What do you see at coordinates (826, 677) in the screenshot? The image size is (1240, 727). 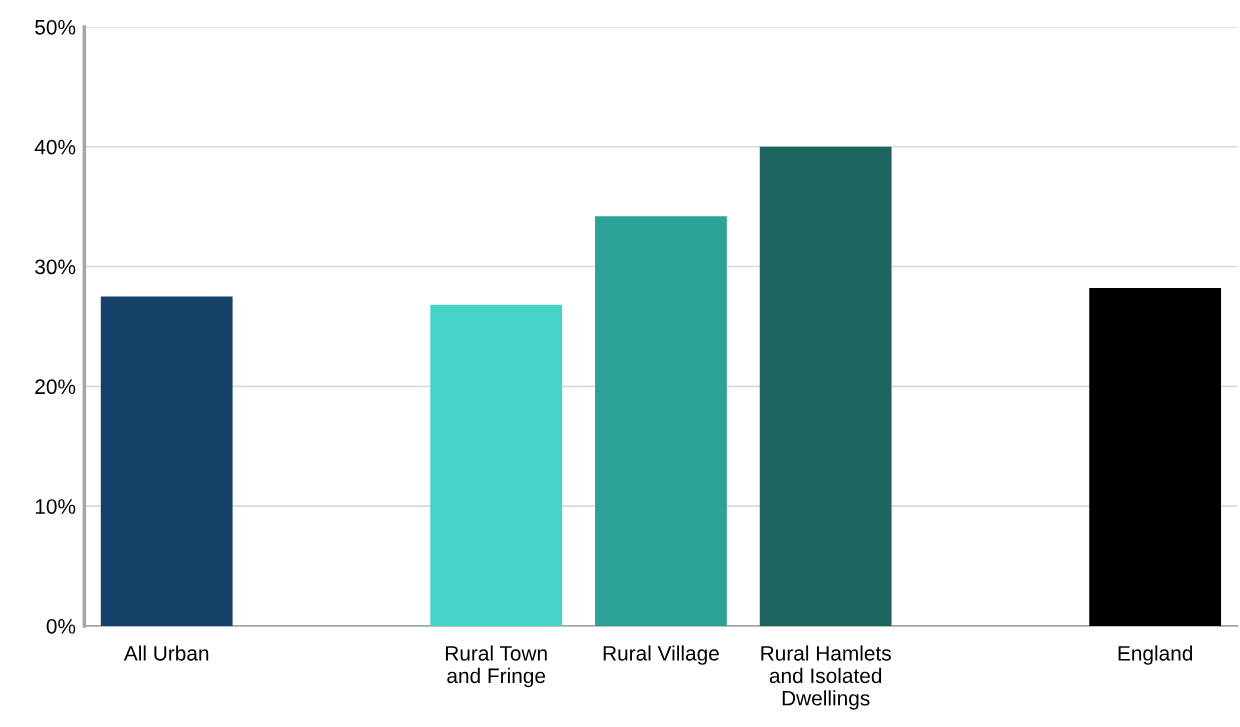 I see `x-tick-label: Rural Hamlets and Isolated Dwellings` at bounding box center [826, 677].